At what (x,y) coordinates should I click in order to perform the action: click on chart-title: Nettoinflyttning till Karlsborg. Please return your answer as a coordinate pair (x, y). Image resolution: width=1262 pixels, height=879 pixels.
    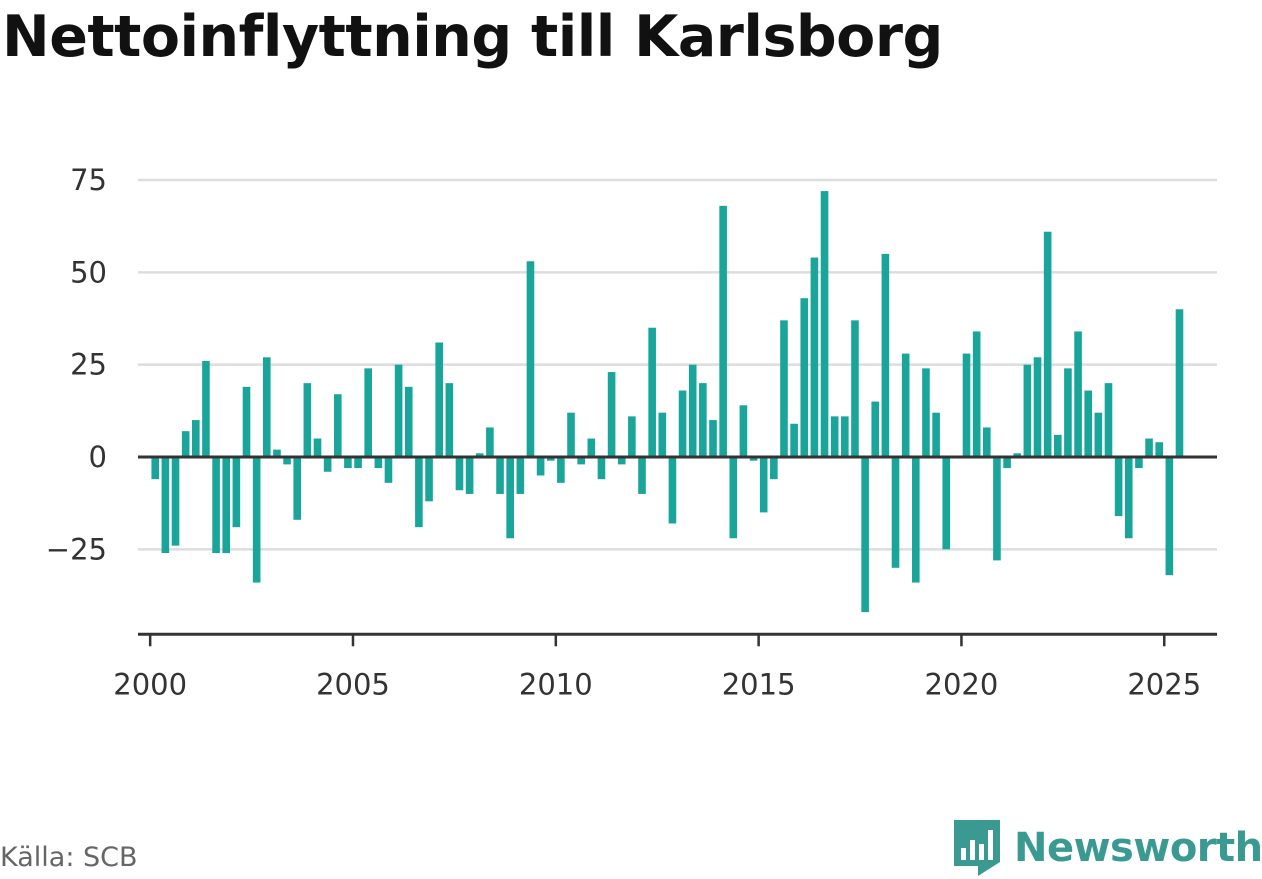
    Looking at the image, I should click on (472, 37).